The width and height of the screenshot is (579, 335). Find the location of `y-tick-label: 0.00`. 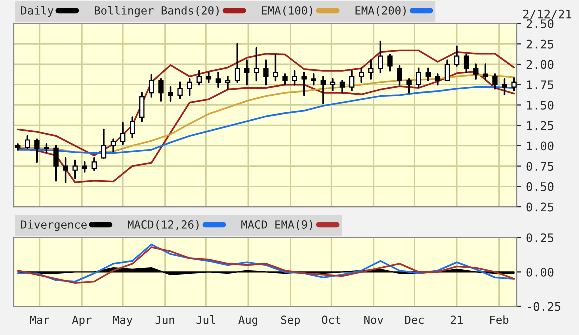

y-tick-label: 0.00 is located at coordinates (540, 272).